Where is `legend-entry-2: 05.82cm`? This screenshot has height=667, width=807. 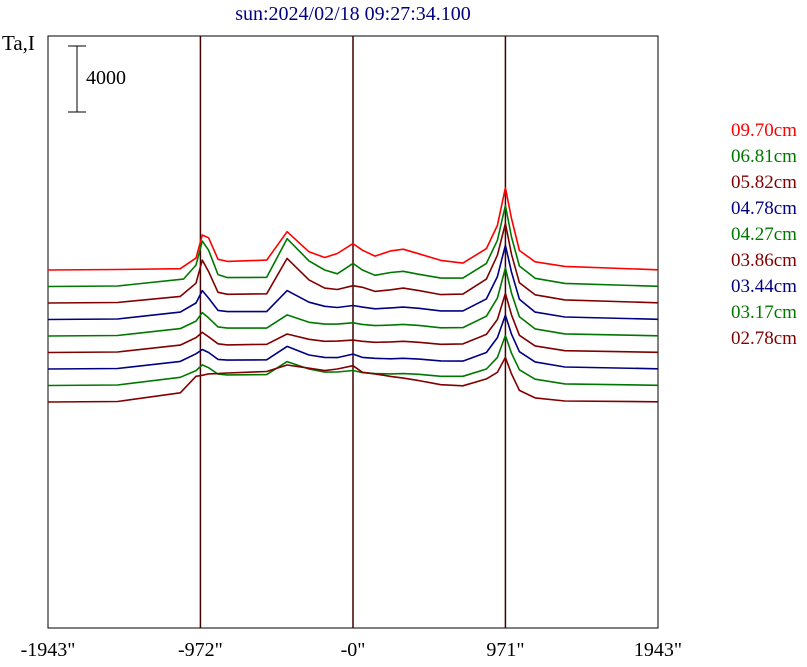 legend-entry-2: 05.82cm is located at coordinates (764, 182).